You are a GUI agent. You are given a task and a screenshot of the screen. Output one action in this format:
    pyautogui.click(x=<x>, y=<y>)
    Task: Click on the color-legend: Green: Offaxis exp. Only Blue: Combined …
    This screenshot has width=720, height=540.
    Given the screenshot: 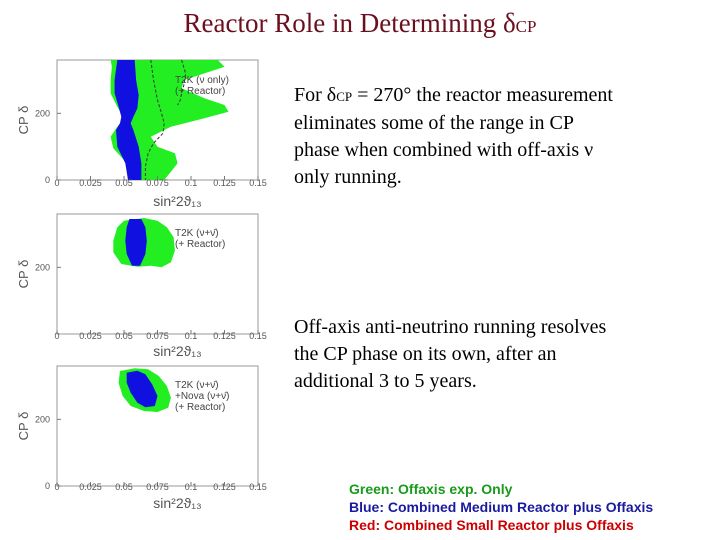 What is the action you would take?
    pyautogui.click(x=501, y=507)
    